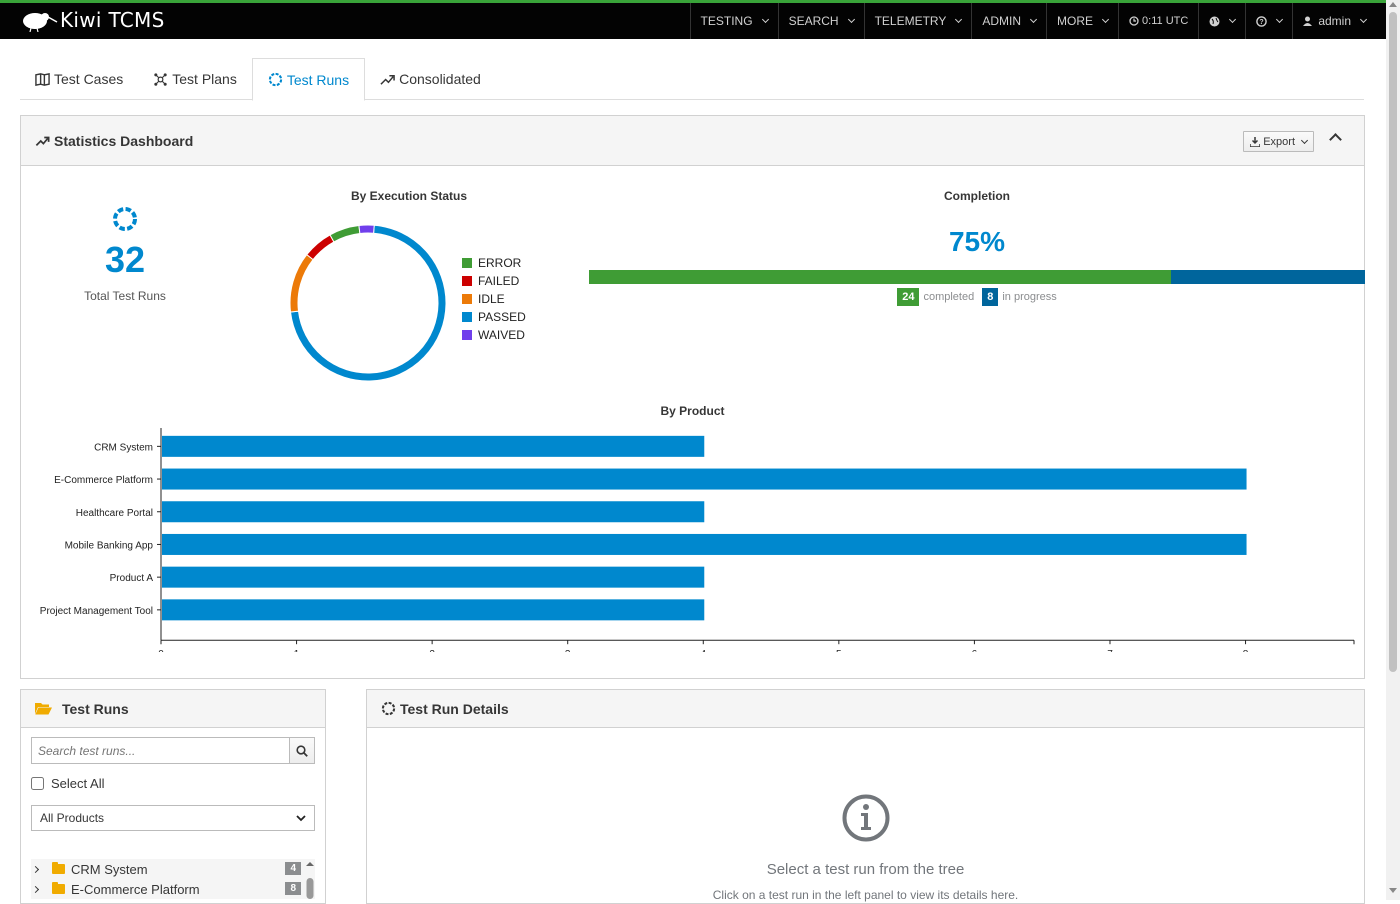 Image resolution: width=1400 pixels, height=904 pixels. I want to click on nav-telemetry: TELEMETRY, so click(917, 21).